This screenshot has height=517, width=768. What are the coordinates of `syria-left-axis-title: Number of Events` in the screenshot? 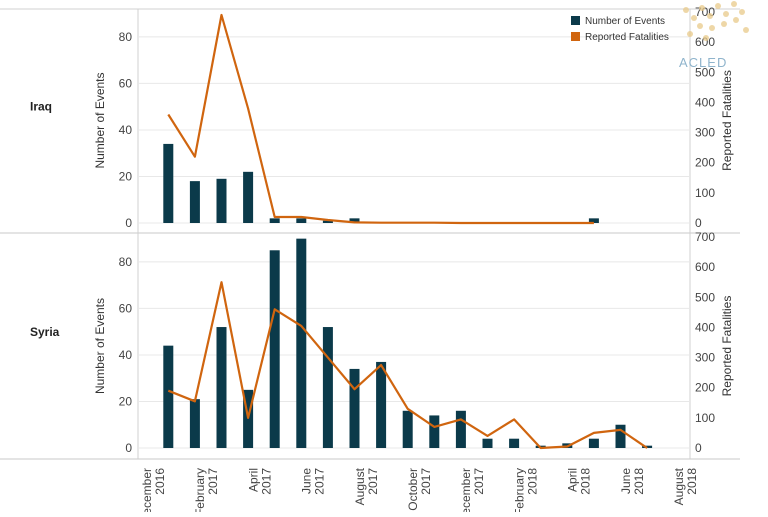 It's located at (100, 346).